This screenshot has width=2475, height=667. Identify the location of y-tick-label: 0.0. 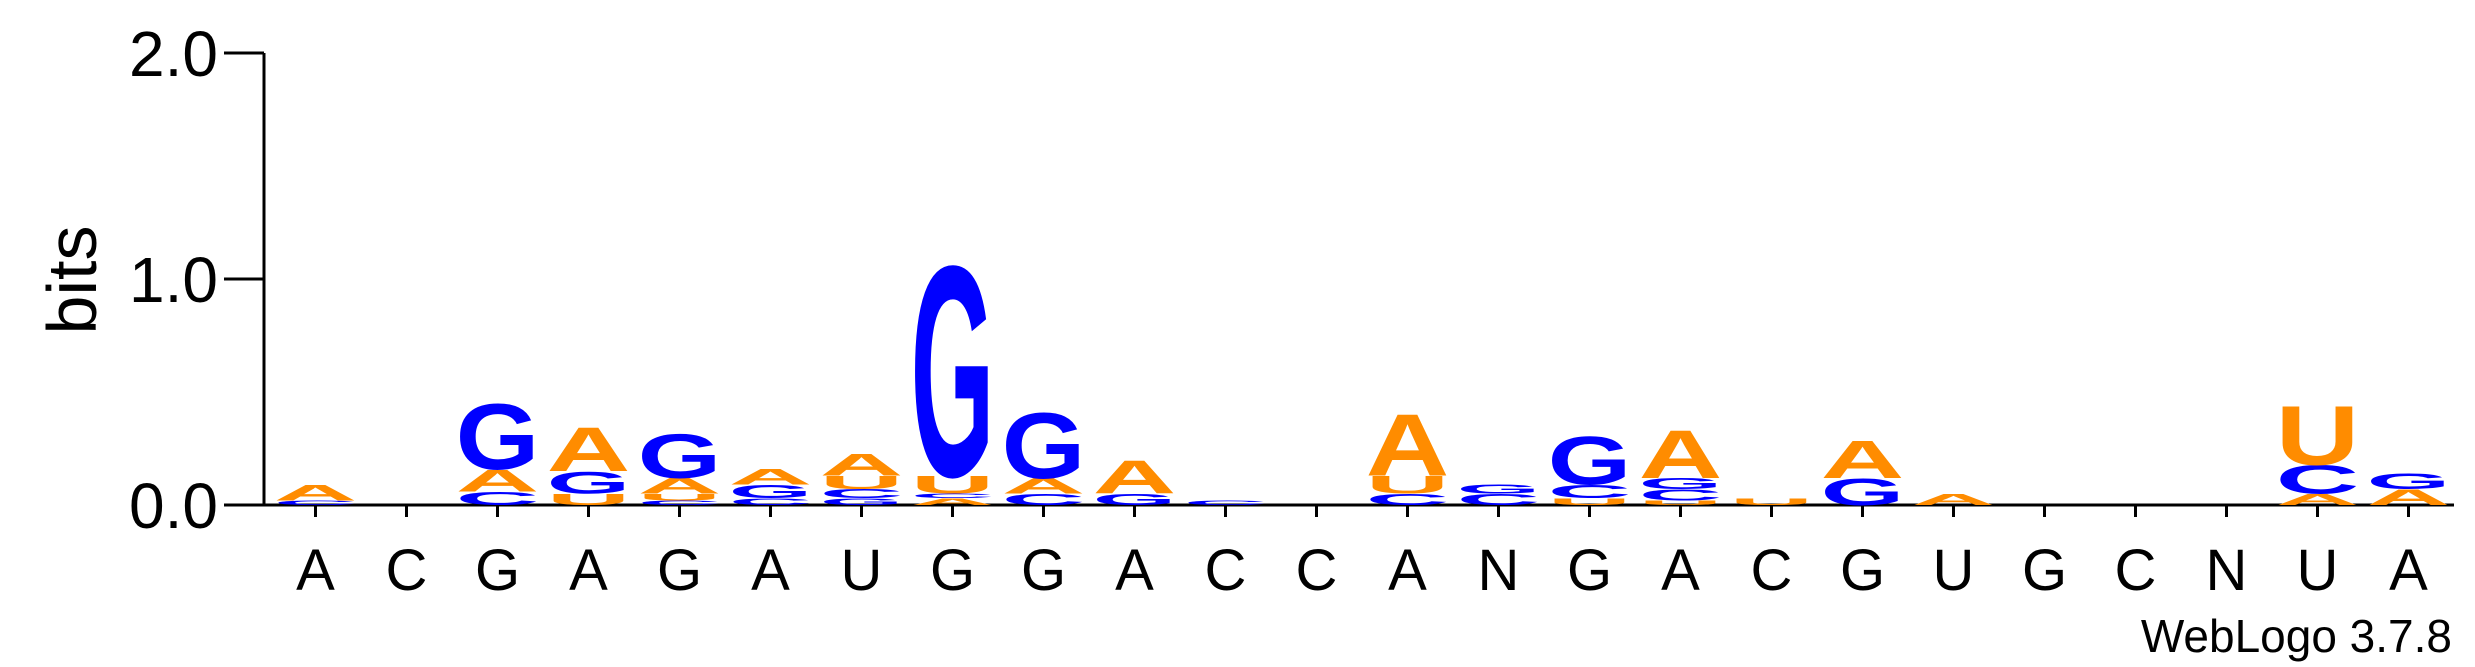
(173, 506).